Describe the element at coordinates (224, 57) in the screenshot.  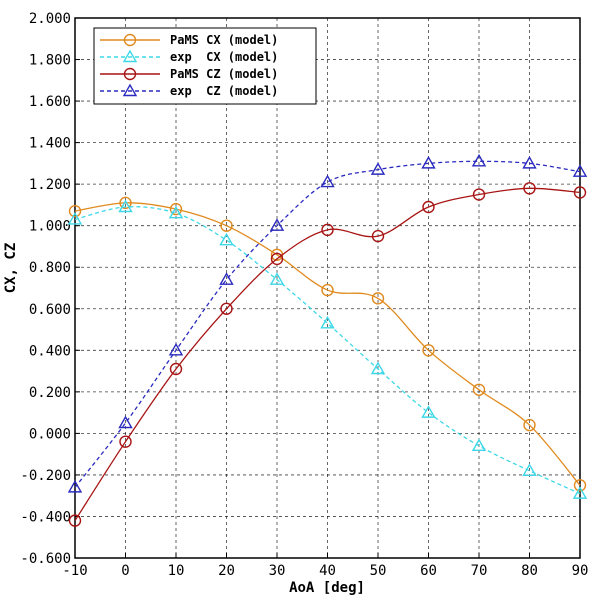
I see `legend-label: exp CX (model)` at that location.